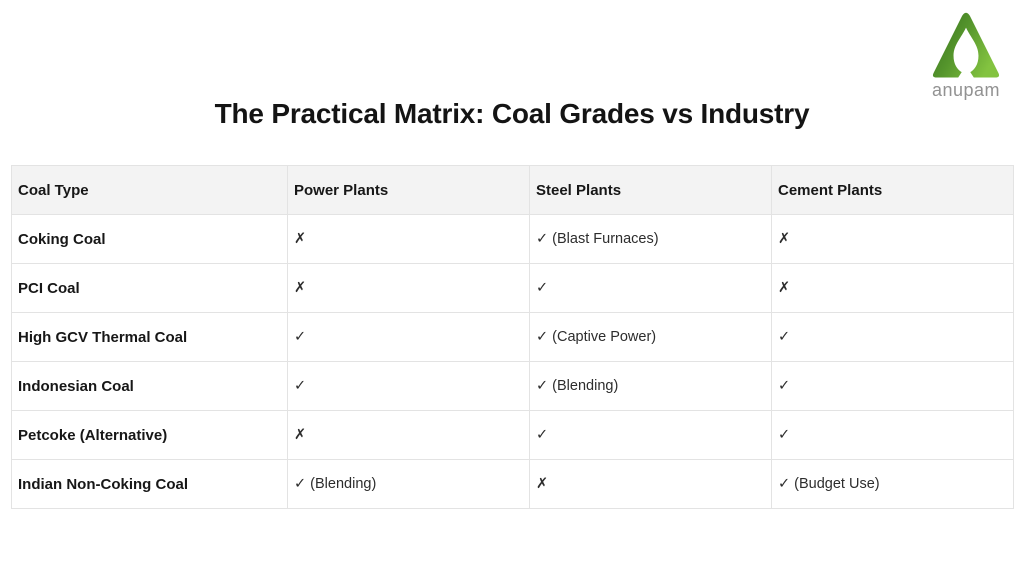  Describe the element at coordinates (149, 337) in the screenshot. I see `row-label-high-gcv-thermal-coal: High GCV Thermal Coal` at that location.